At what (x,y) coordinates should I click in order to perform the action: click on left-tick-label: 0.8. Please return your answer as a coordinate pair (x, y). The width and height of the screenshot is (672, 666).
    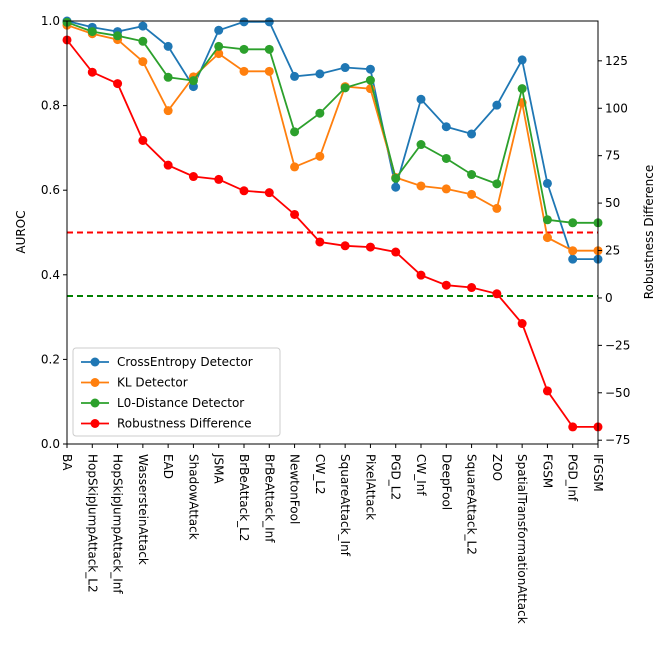
    Looking at the image, I should click on (50, 106).